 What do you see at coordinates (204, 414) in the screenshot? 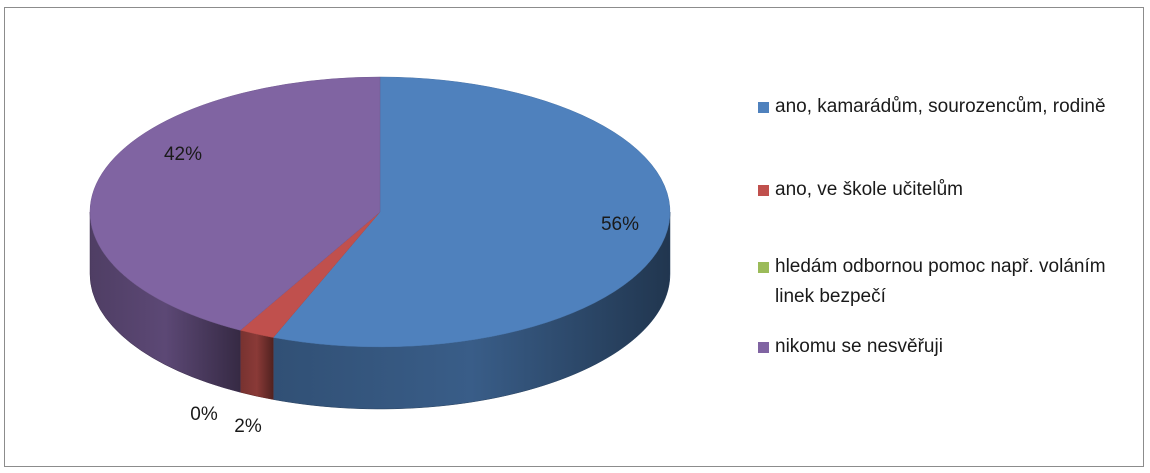
I see `data-label: 0%` at bounding box center [204, 414].